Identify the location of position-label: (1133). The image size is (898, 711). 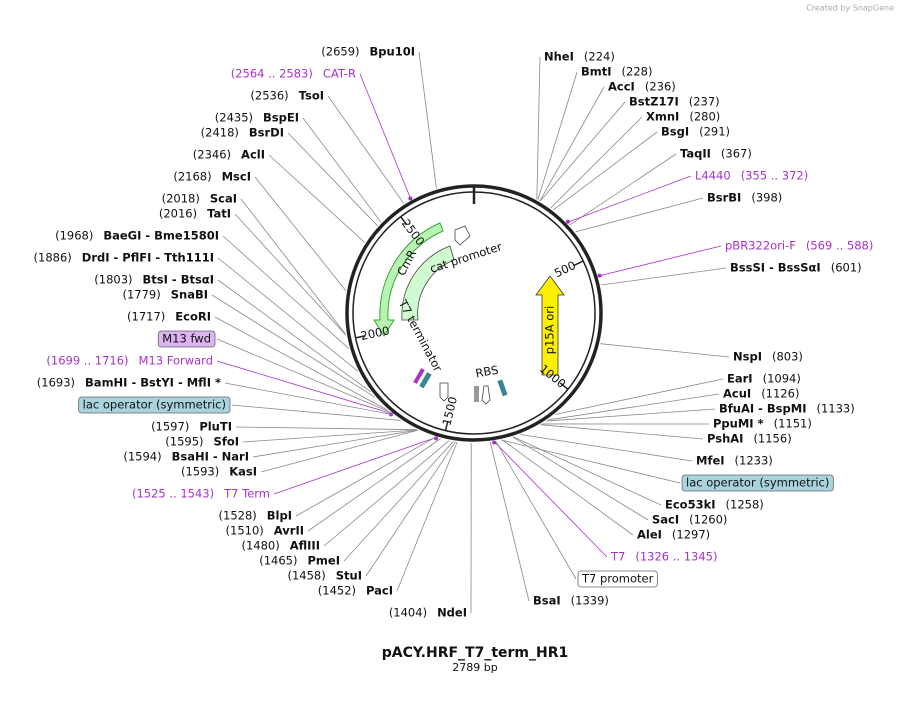
(835, 409).